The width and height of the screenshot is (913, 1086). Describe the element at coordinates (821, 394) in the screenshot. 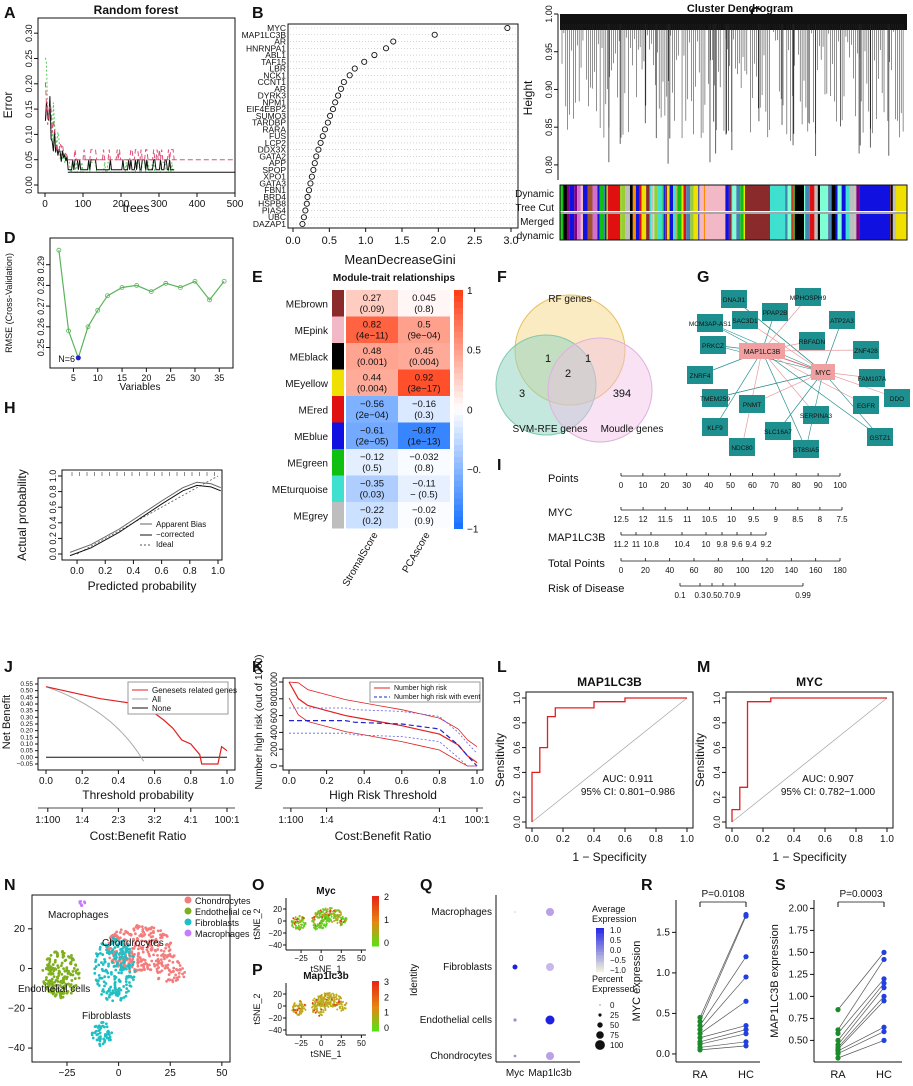

I see `network-edge` at that location.